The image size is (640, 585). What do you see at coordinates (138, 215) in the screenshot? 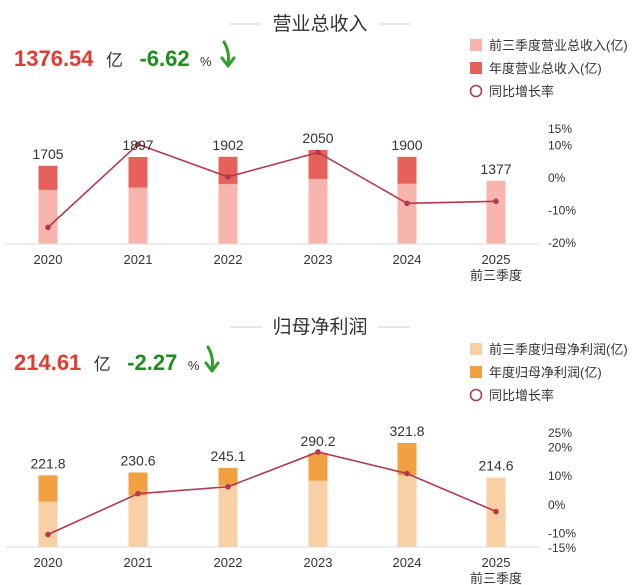
I see `bar-base-2021` at bounding box center [138, 215].